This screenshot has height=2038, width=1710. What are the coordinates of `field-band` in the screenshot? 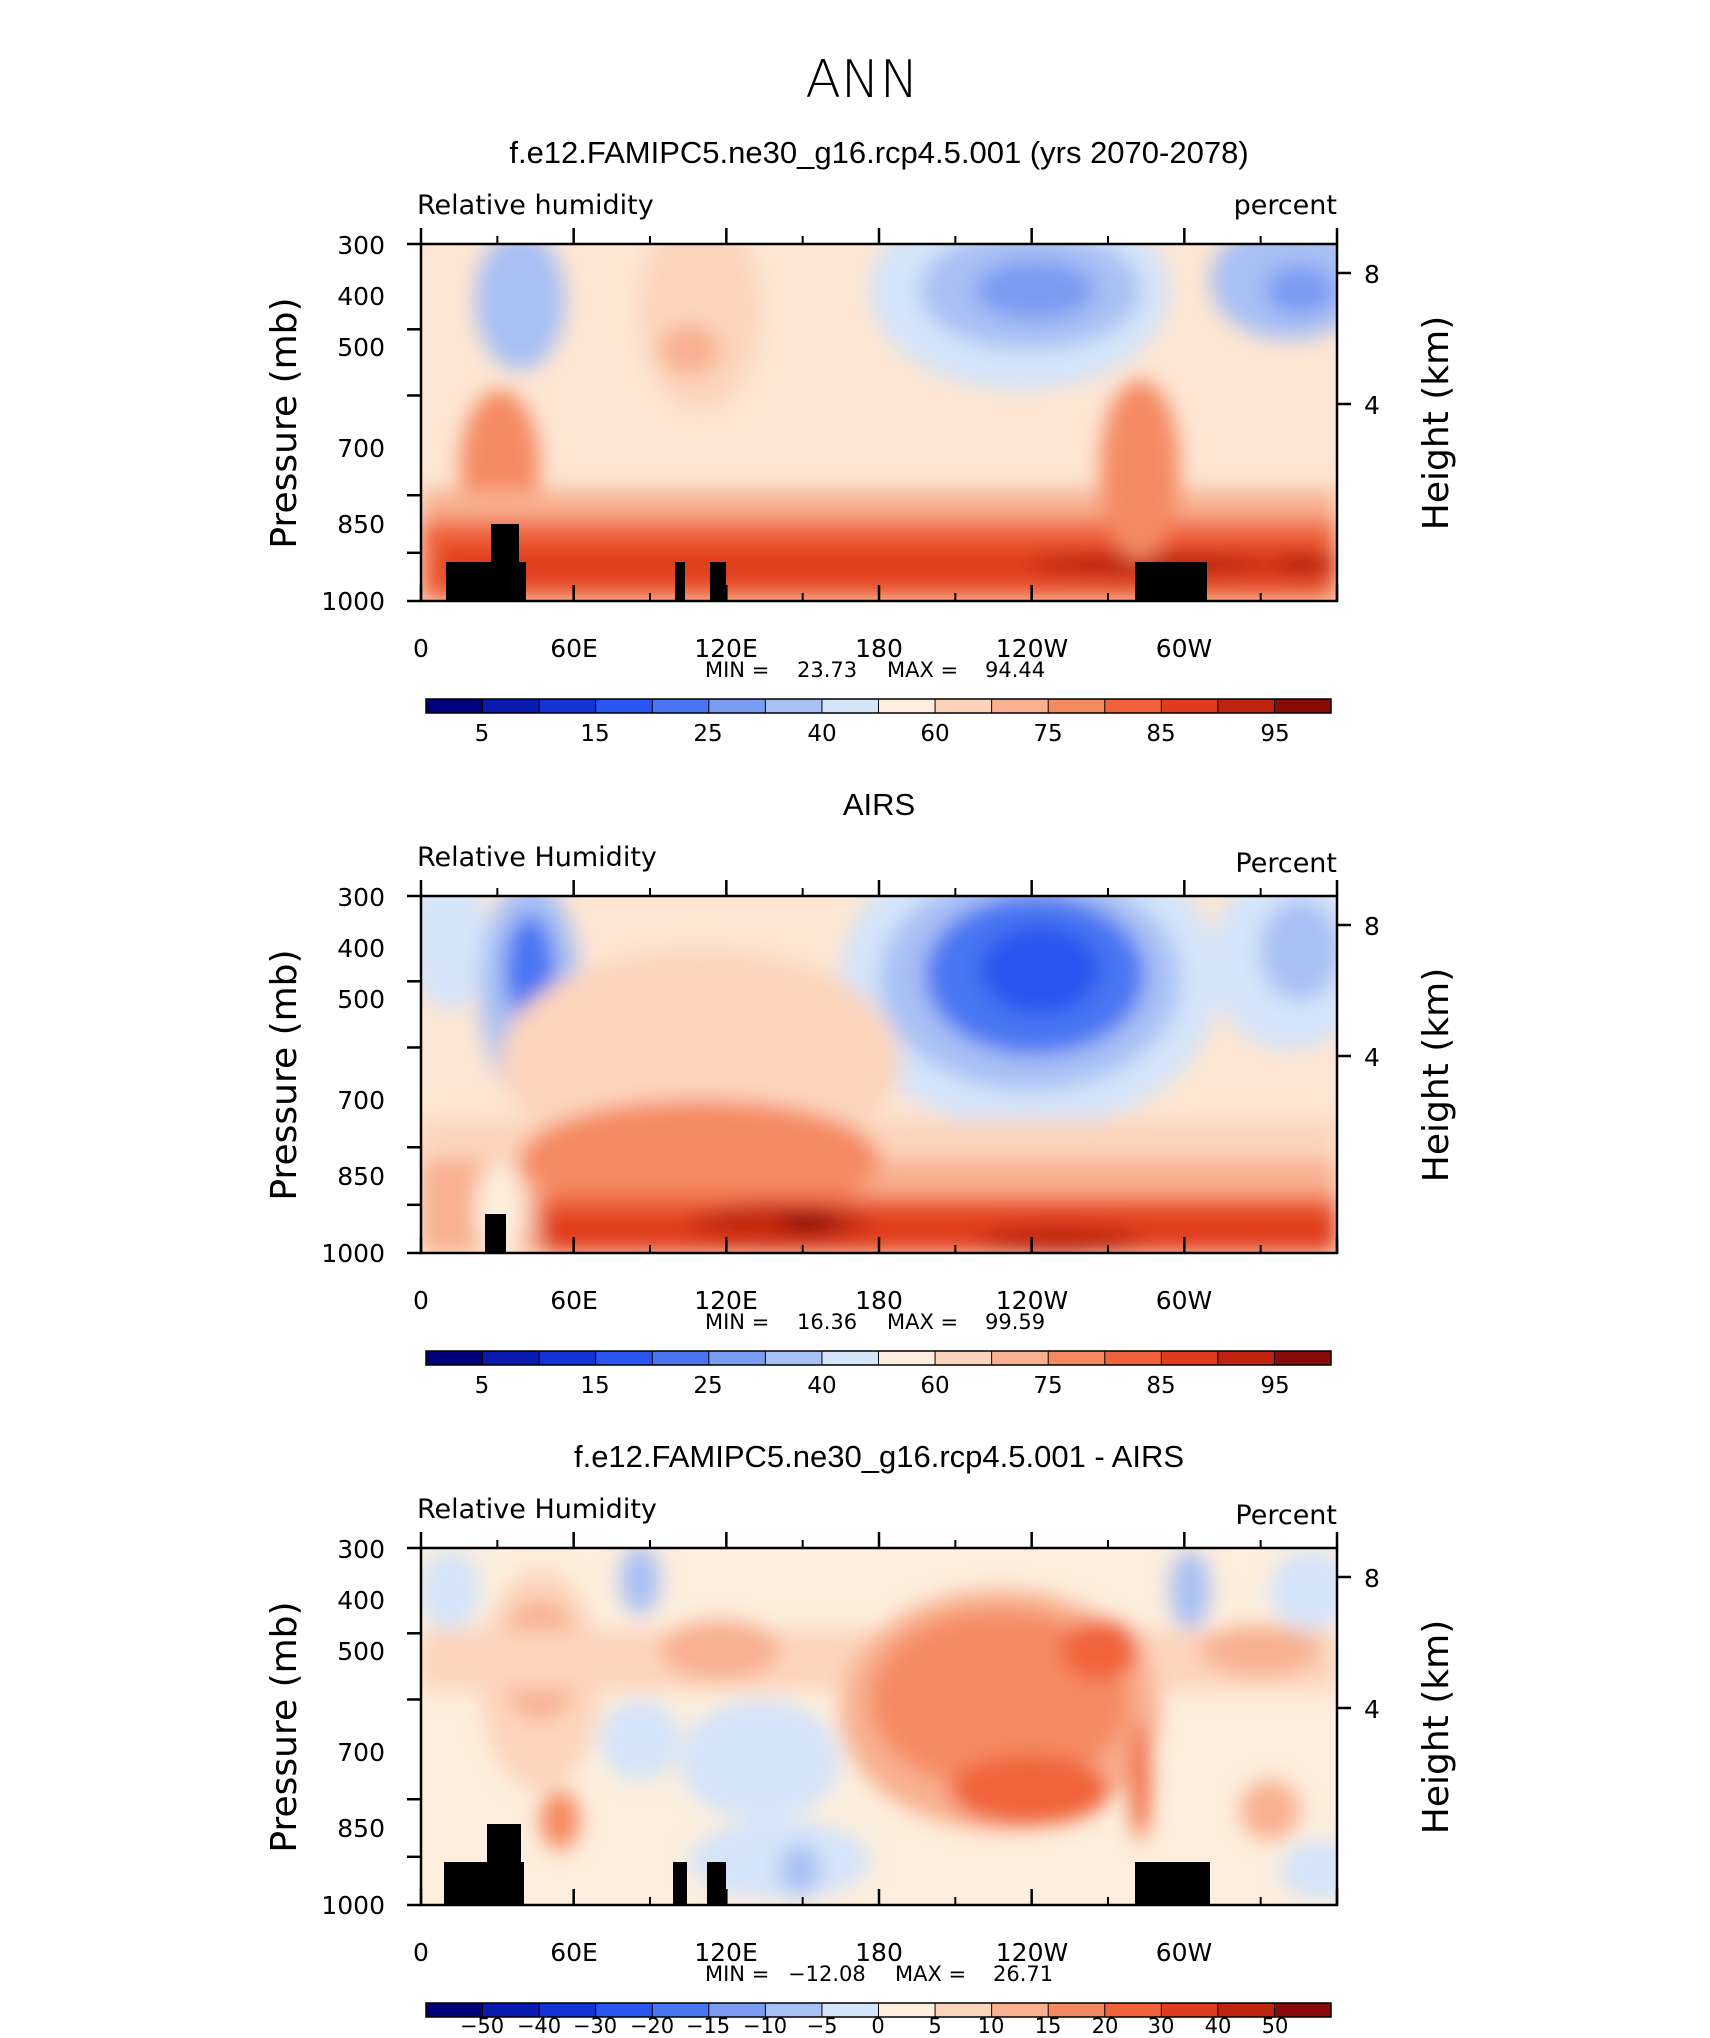 It's located at (938, 1231).